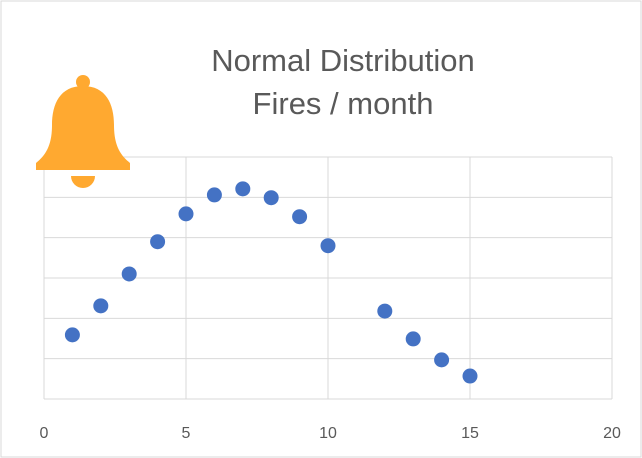  I want to click on x-tick-label: 10, so click(328, 433).